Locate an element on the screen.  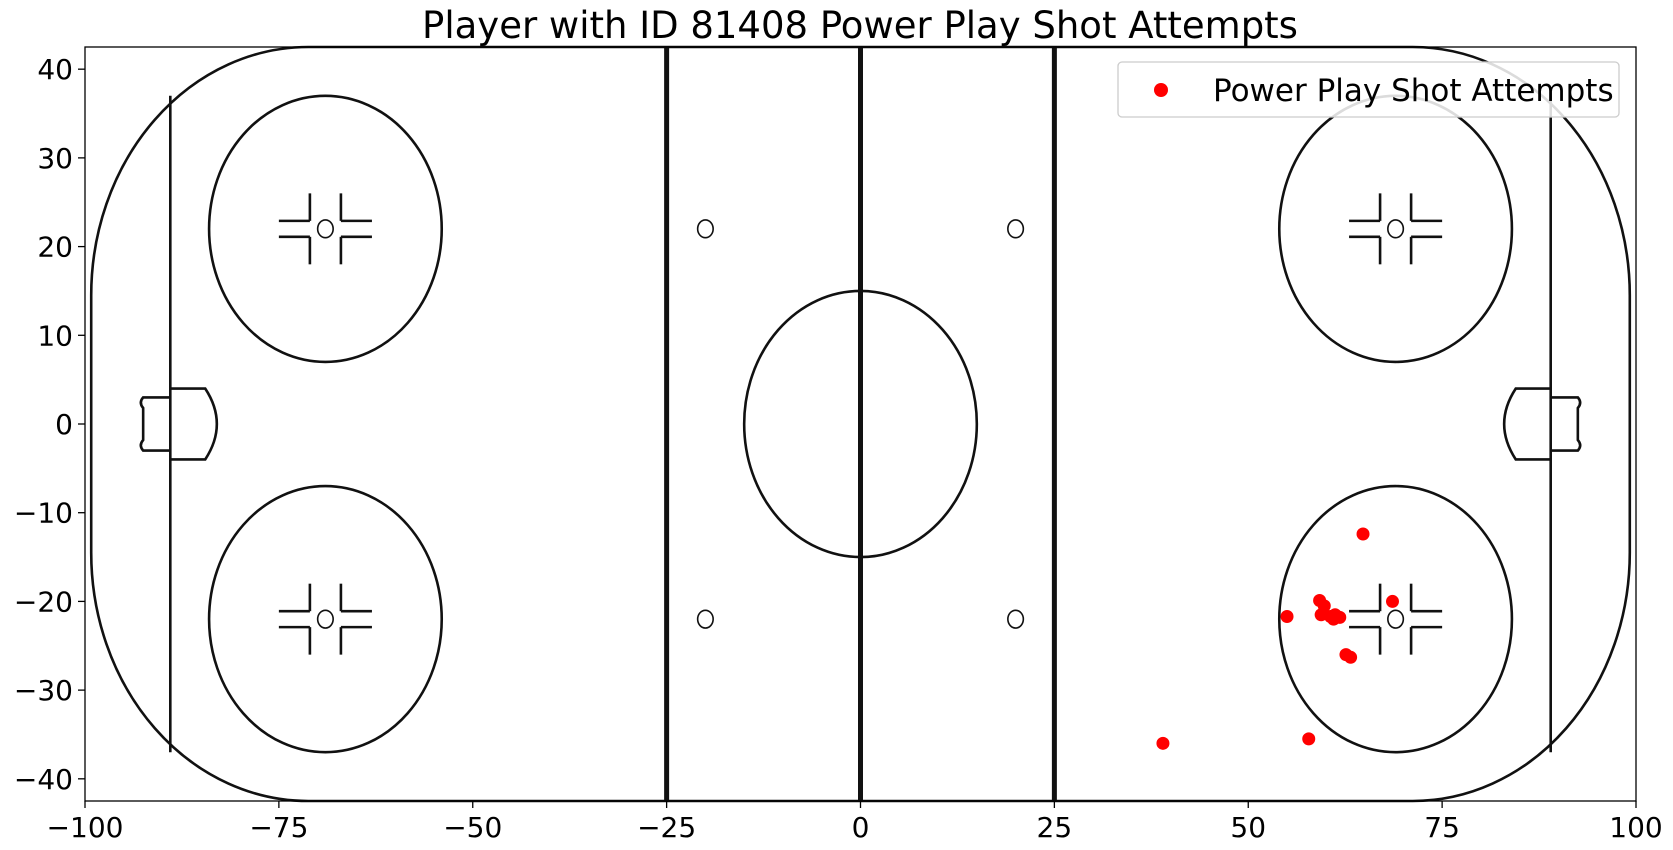
y-tick-label: −40 is located at coordinates (43, 779).